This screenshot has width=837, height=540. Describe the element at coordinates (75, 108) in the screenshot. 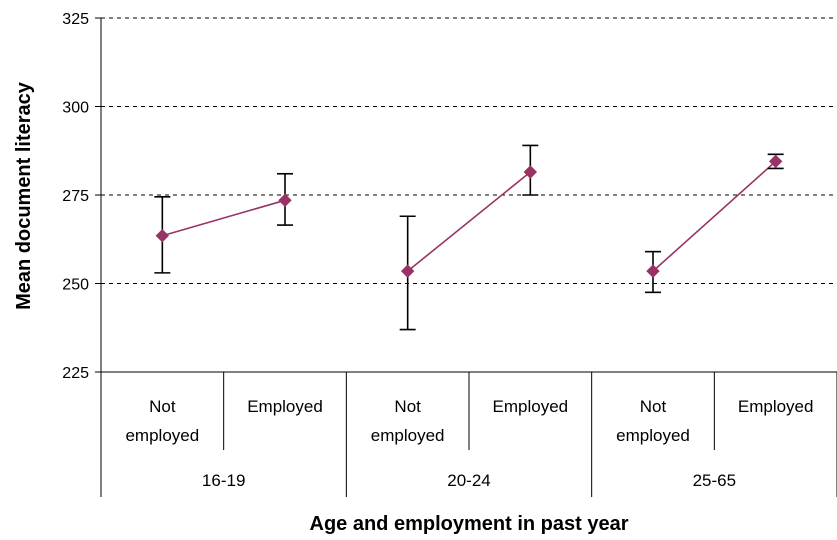

I see `y-tick-label: 300` at that location.